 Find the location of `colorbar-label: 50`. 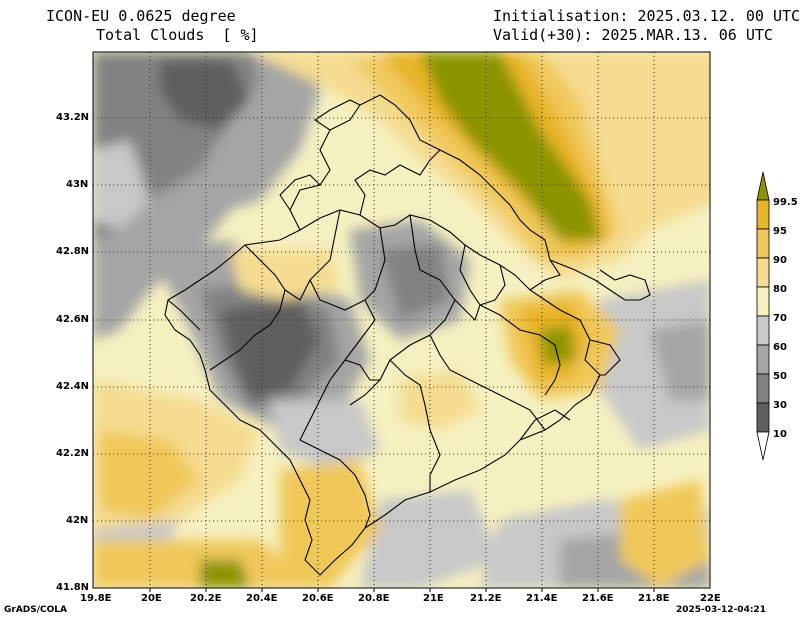

colorbar-label: 50 is located at coordinates (780, 376).